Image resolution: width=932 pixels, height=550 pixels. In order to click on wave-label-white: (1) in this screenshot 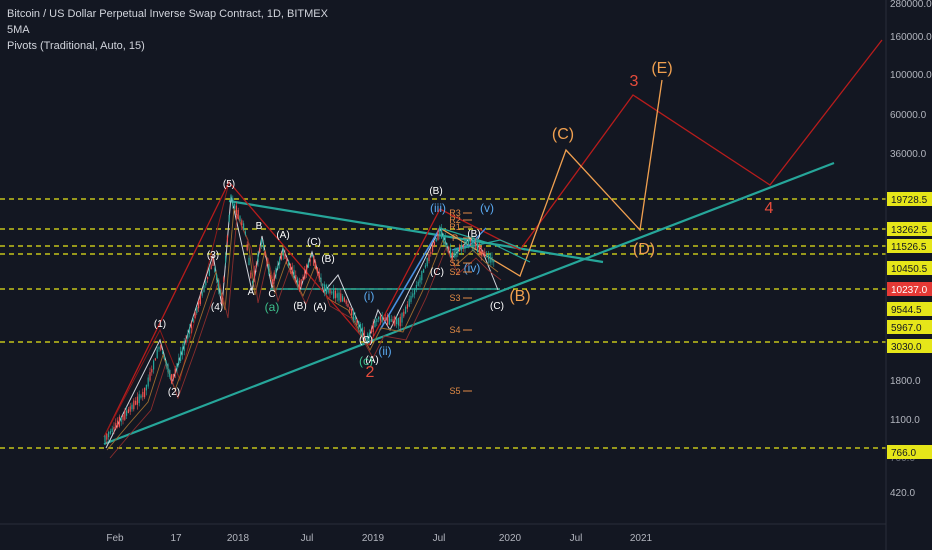, I will do `click(160, 324)`.